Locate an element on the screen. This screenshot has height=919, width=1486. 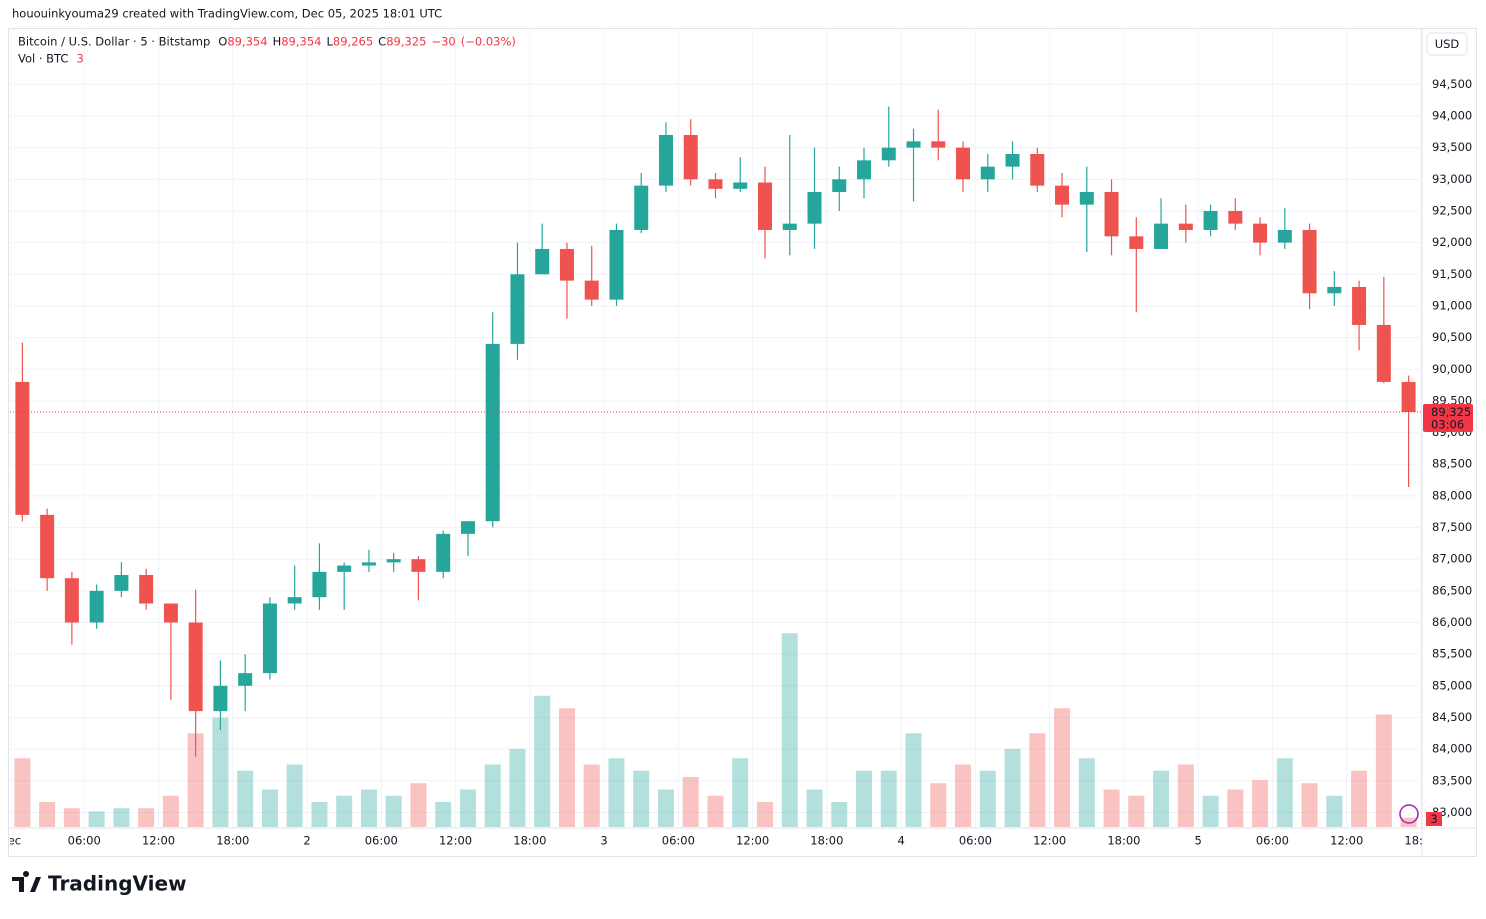
y-tick-label: 91,500 is located at coordinates (1452, 274).